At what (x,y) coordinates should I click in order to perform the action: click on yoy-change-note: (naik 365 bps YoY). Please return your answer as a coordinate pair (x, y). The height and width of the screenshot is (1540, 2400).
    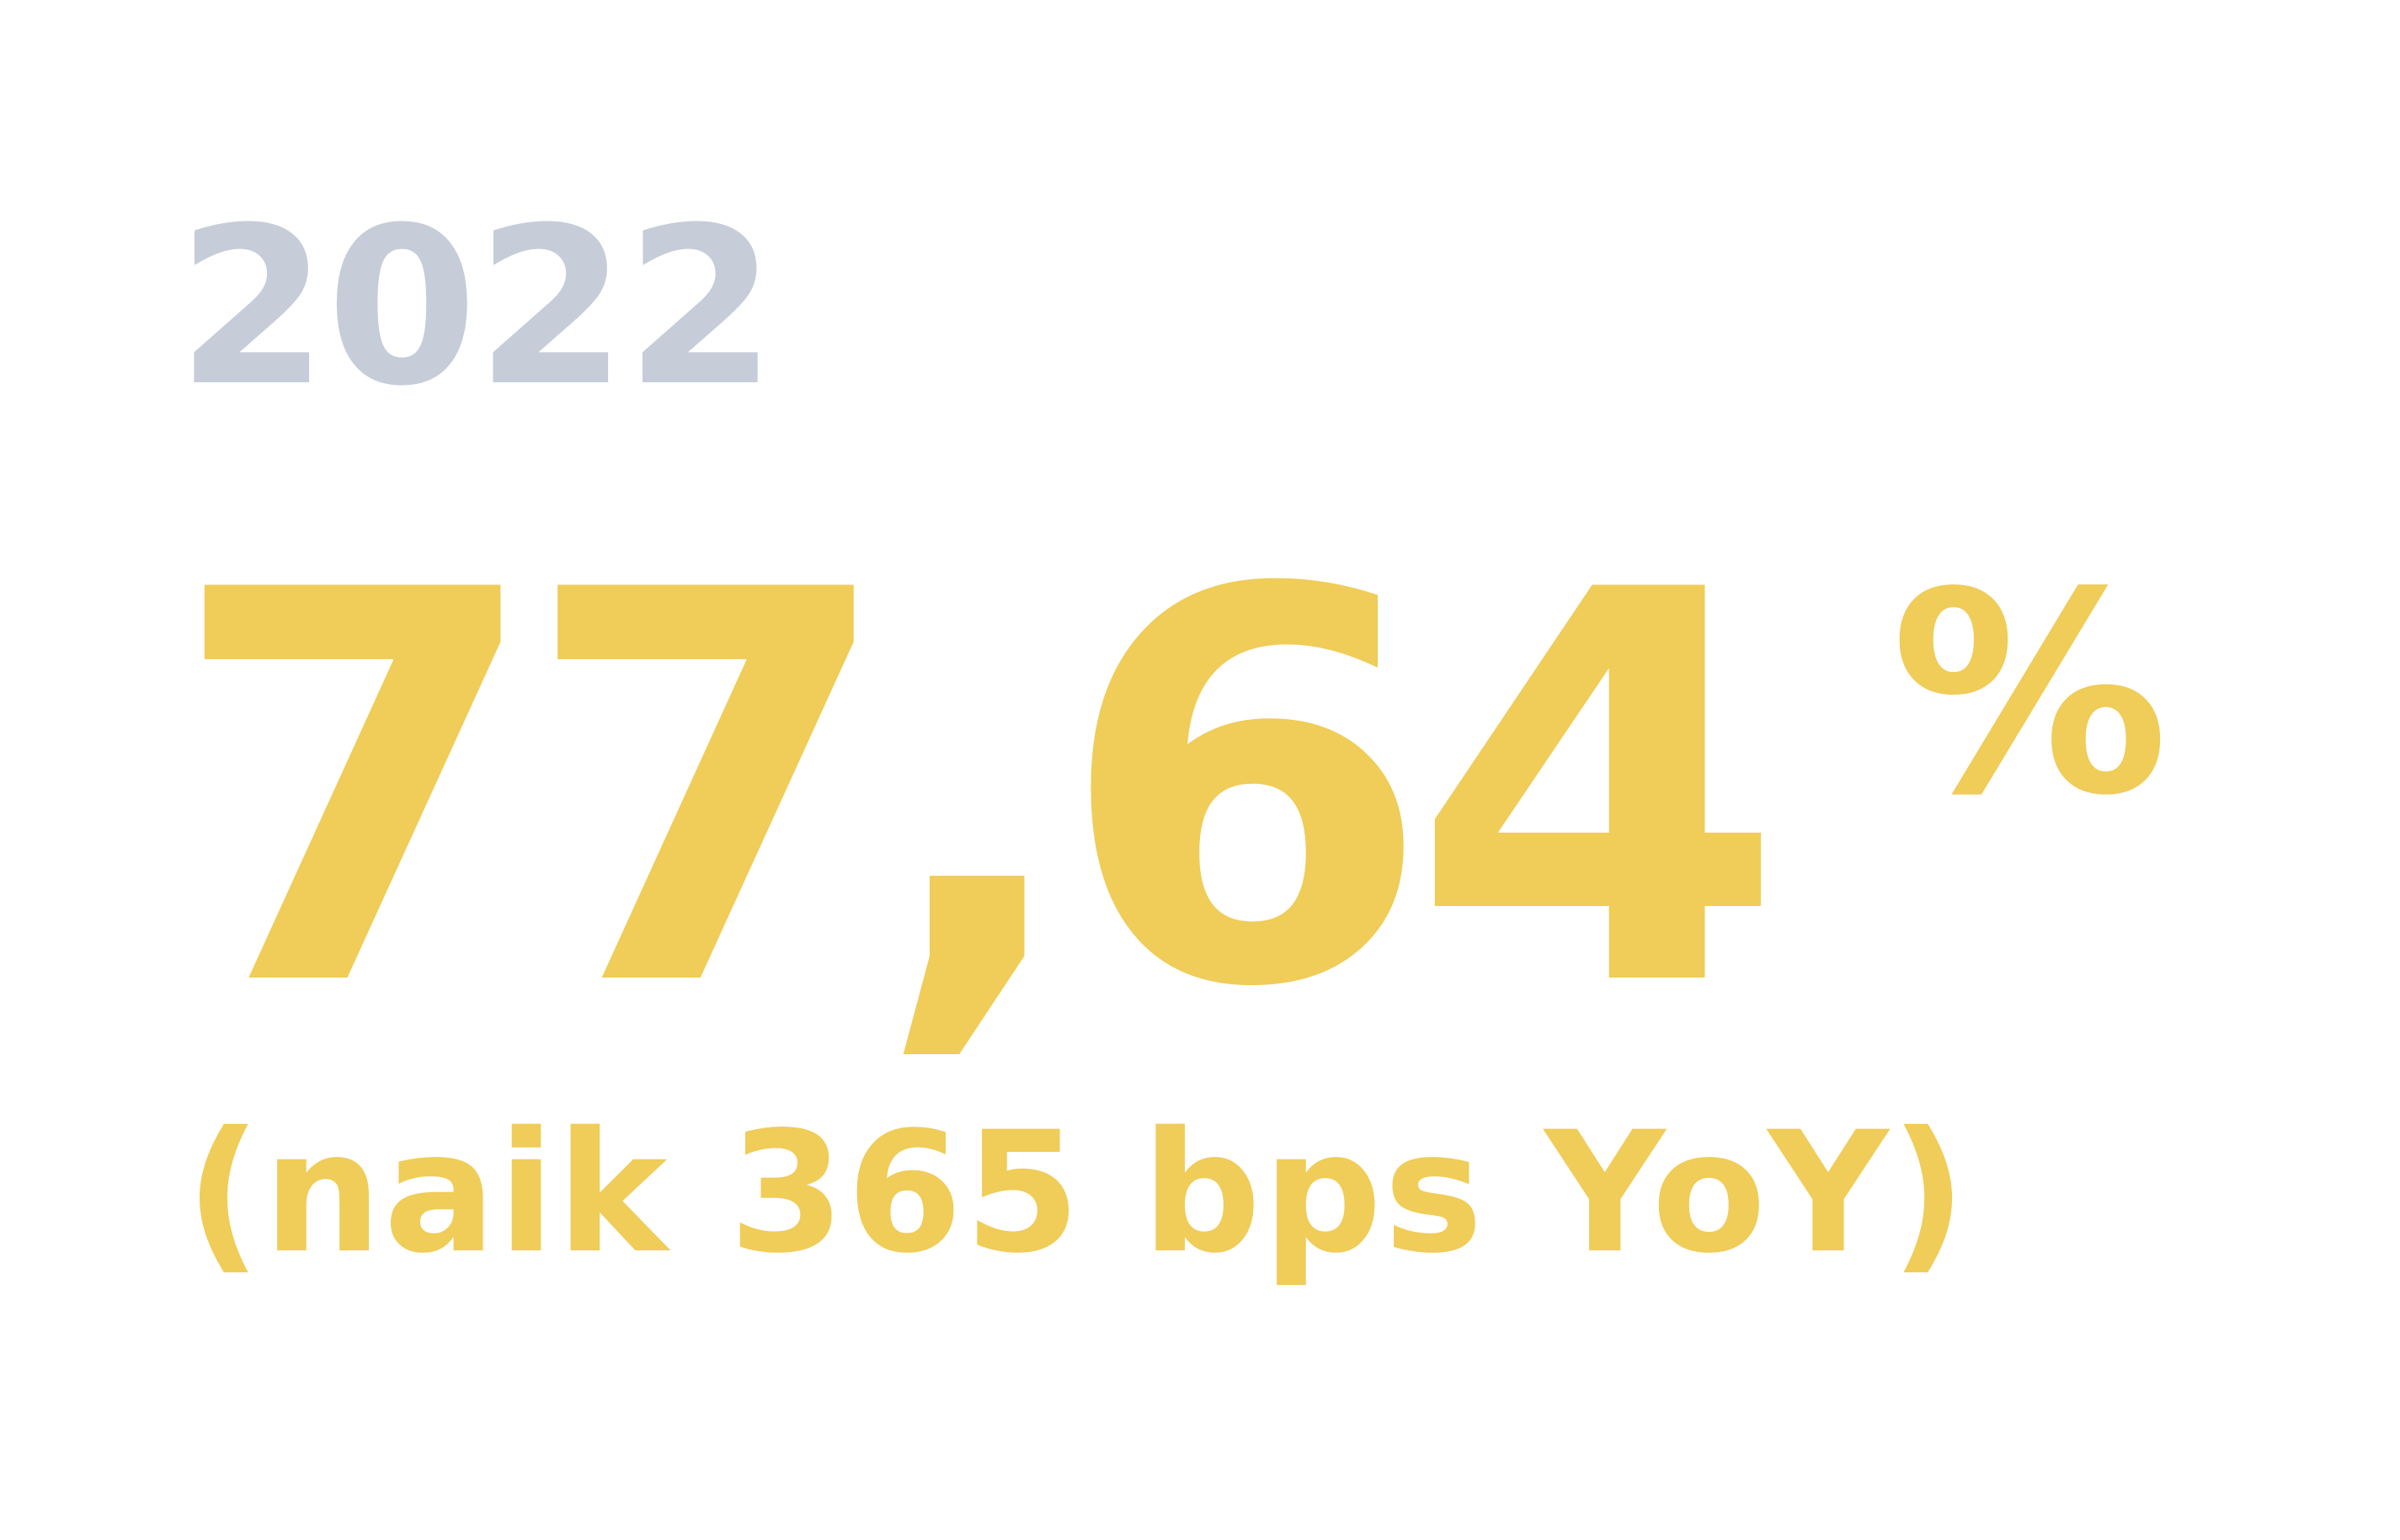
    Looking at the image, I should click on (1077, 1192).